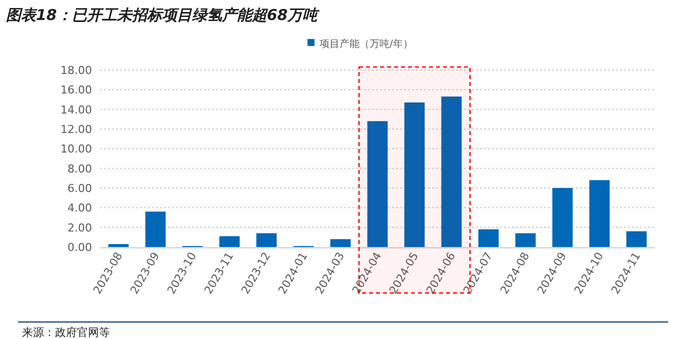 This screenshot has width=676, height=339. I want to click on y-tick-label: 2.00, so click(80, 227).